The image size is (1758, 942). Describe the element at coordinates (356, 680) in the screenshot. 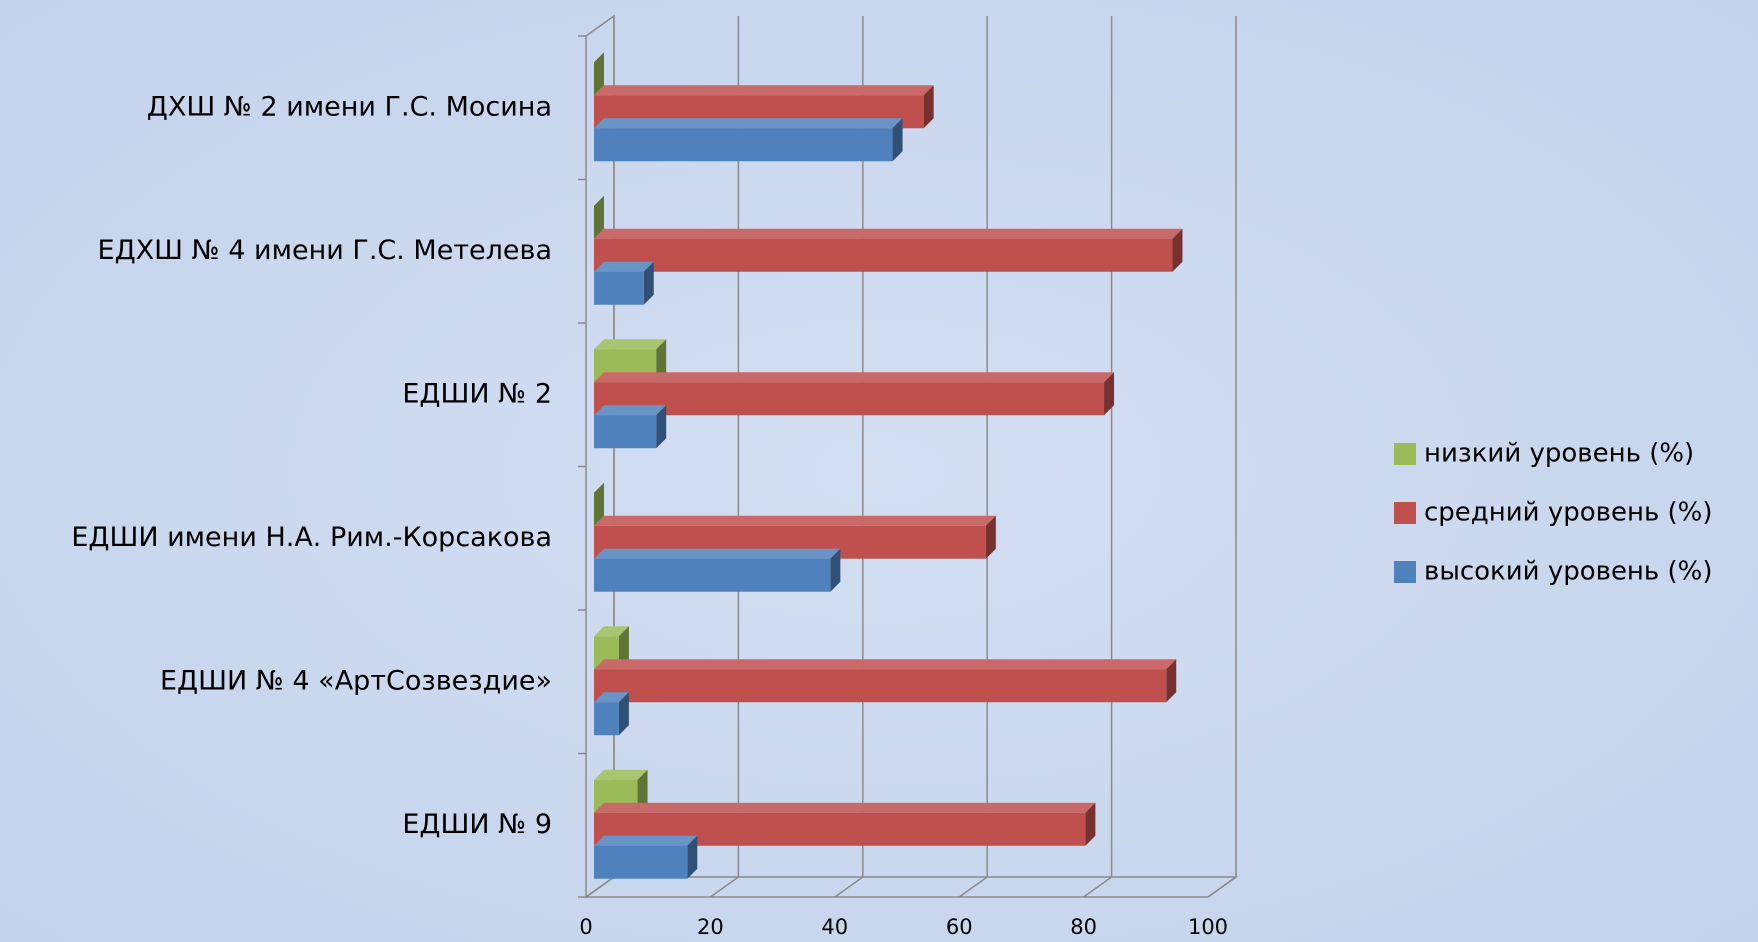

I see `y-tick-label: ЕДШИ № 4 «АртСозвездие»` at that location.